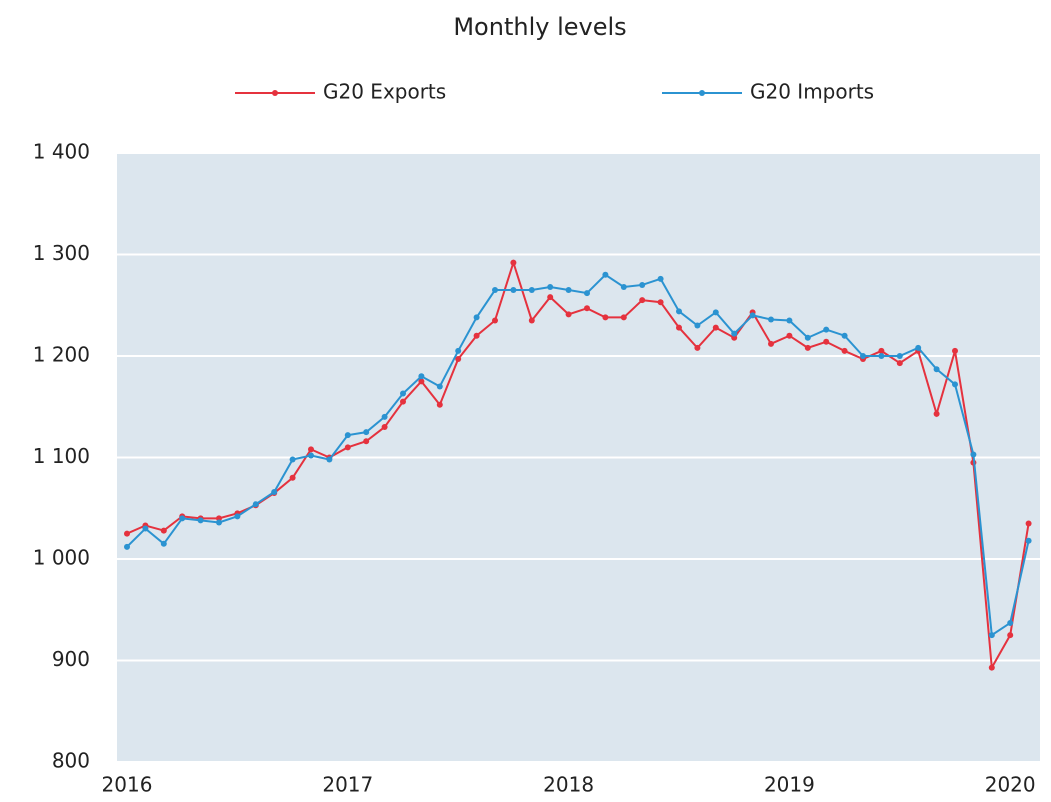  What do you see at coordinates (789, 785) in the screenshot?
I see `x-tick-label: 2019` at bounding box center [789, 785].